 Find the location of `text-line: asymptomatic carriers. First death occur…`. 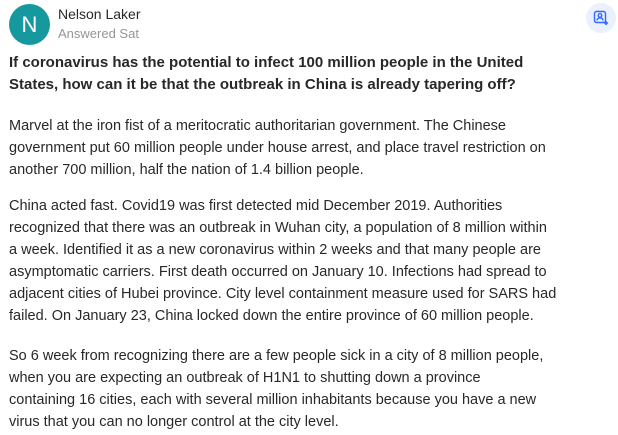

text-line: asymptomatic carriers. First death occur… is located at coordinates (278, 272).